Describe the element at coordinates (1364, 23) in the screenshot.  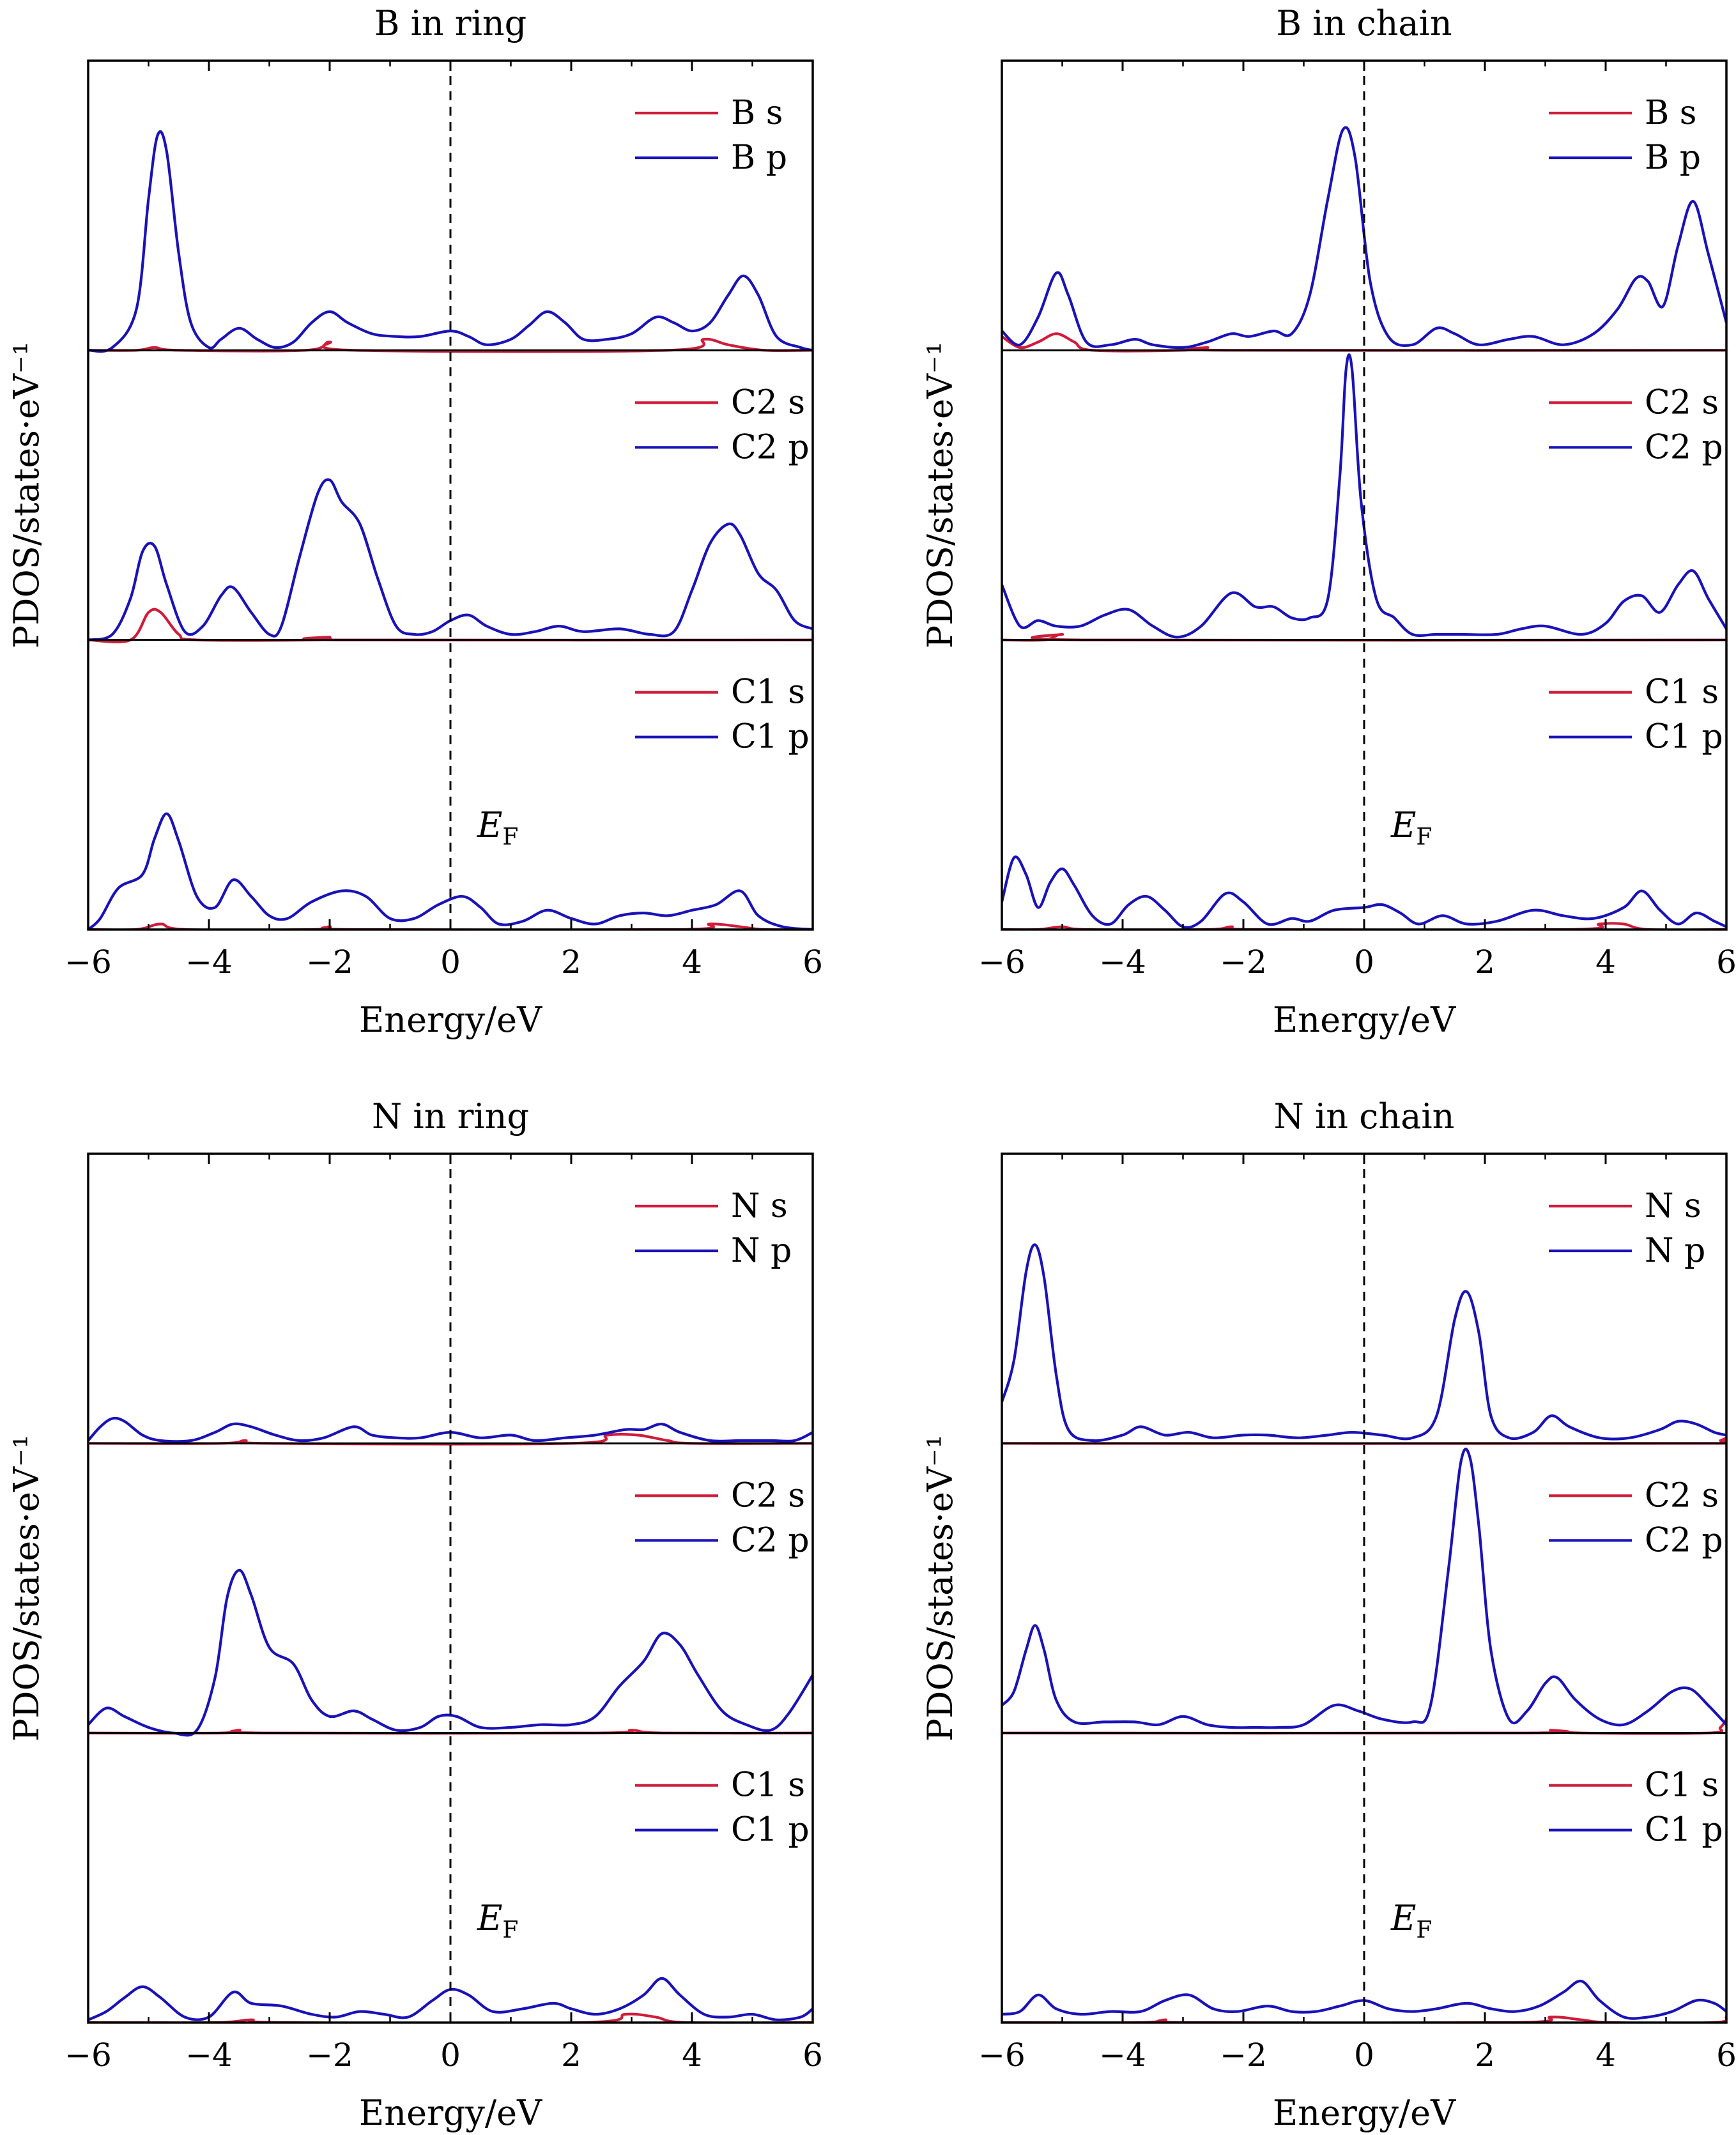
I see `chart-title: B in chain` at that location.